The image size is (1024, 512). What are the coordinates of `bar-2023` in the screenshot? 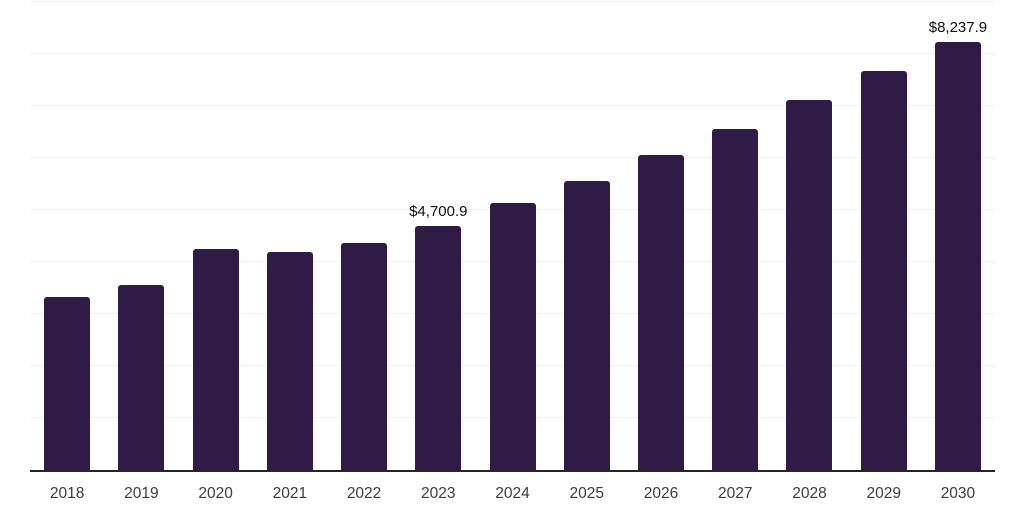 It's located at (438, 347).